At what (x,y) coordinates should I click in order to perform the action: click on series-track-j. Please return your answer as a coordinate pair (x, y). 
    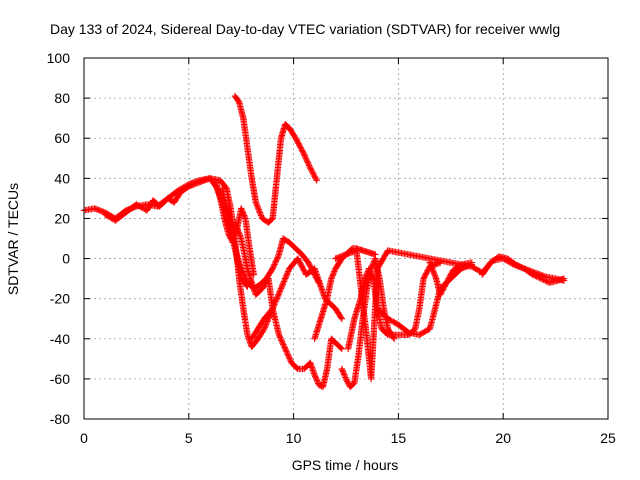
    Looking at the image, I should click on (403, 315).